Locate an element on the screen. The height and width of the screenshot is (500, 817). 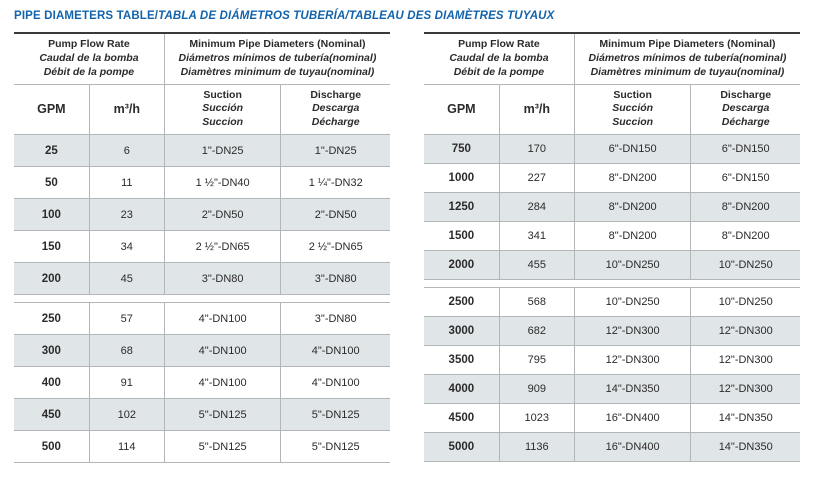
header-suction-es: Succión is located at coordinates (223, 108).